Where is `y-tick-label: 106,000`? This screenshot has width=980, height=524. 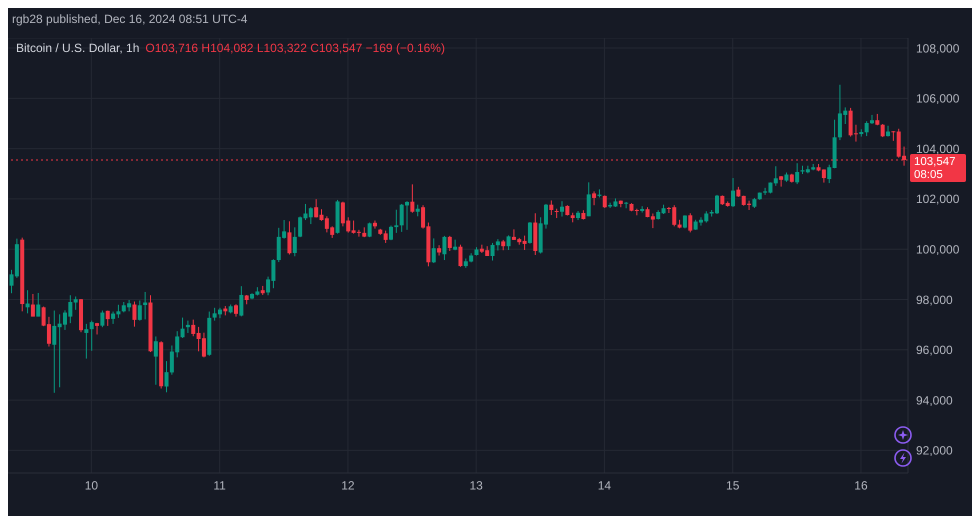 y-tick-label: 106,000 is located at coordinates (938, 99).